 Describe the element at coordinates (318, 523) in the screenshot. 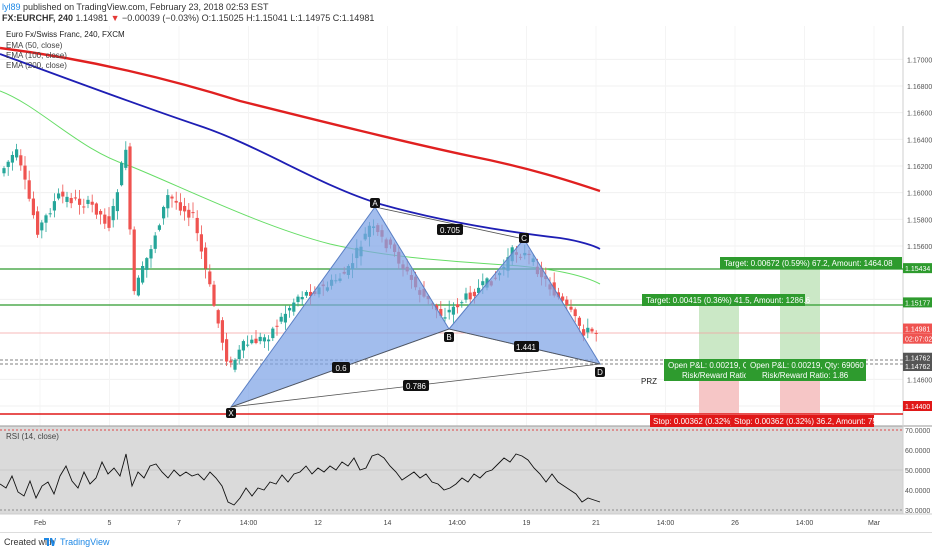

I see `time-tick-label: 12` at that location.